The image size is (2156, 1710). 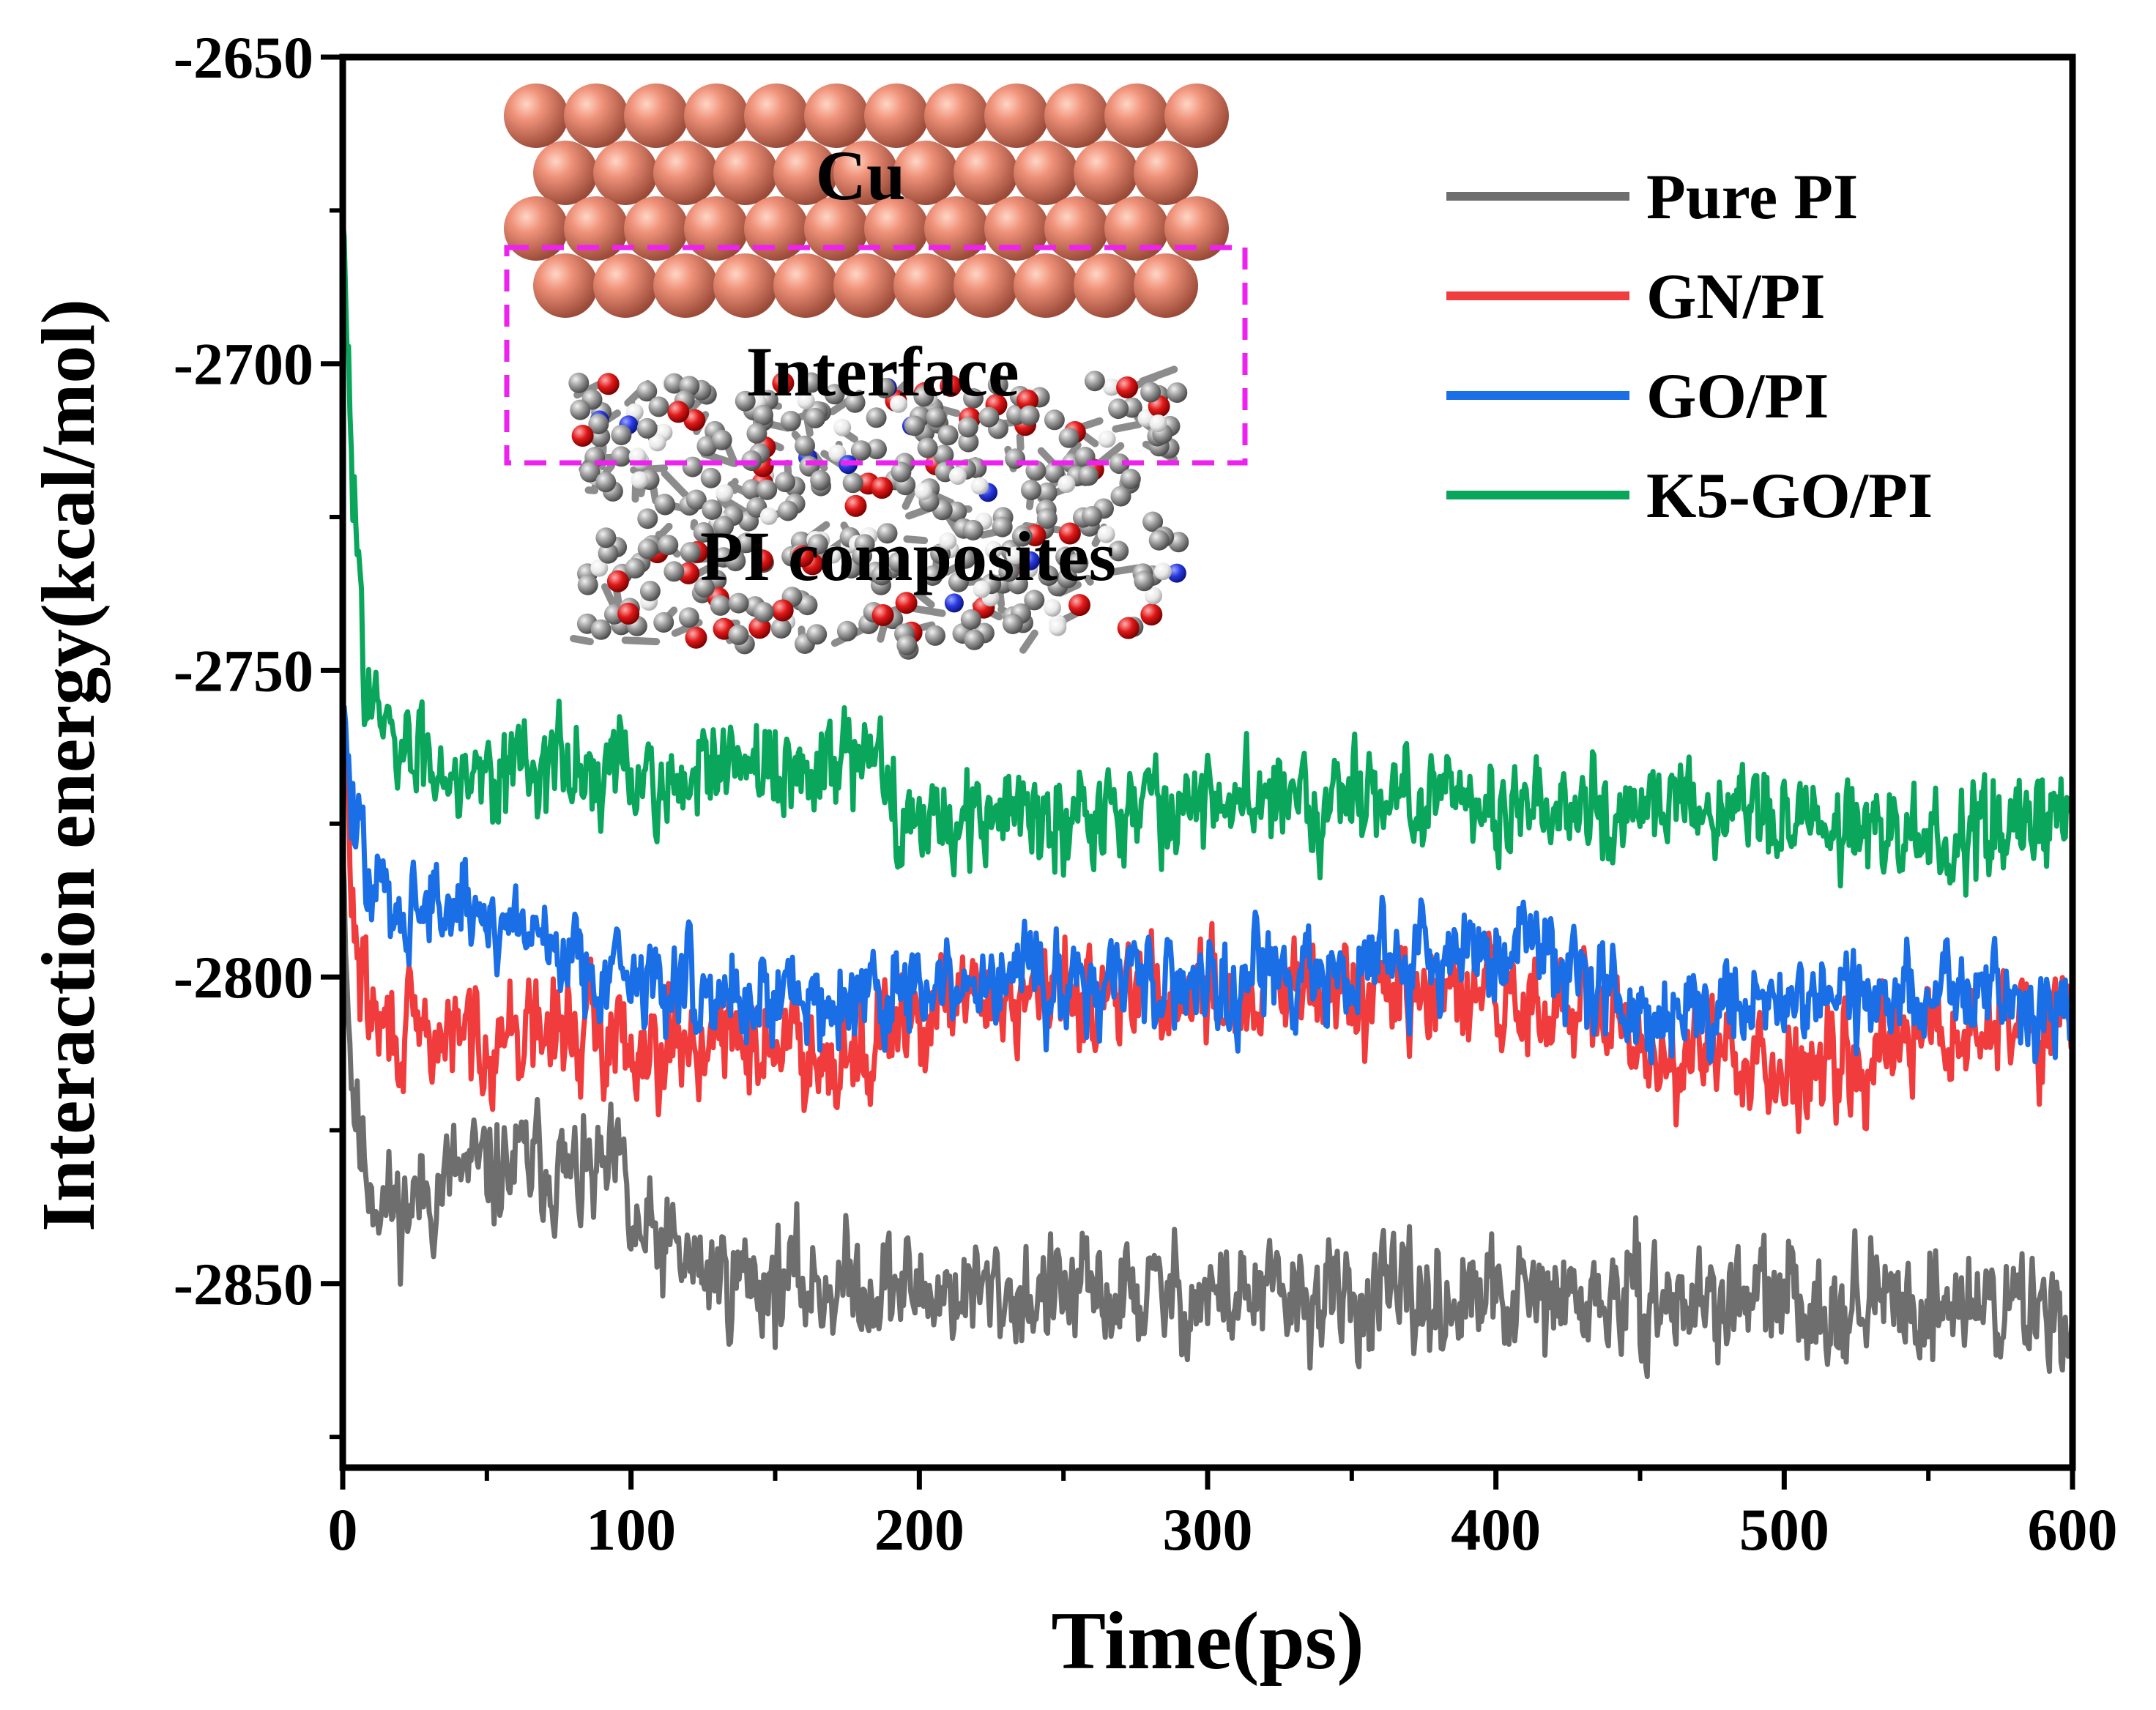 What do you see at coordinates (243, 977) in the screenshot?
I see `y-tick-label--2800: -2800` at bounding box center [243, 977].